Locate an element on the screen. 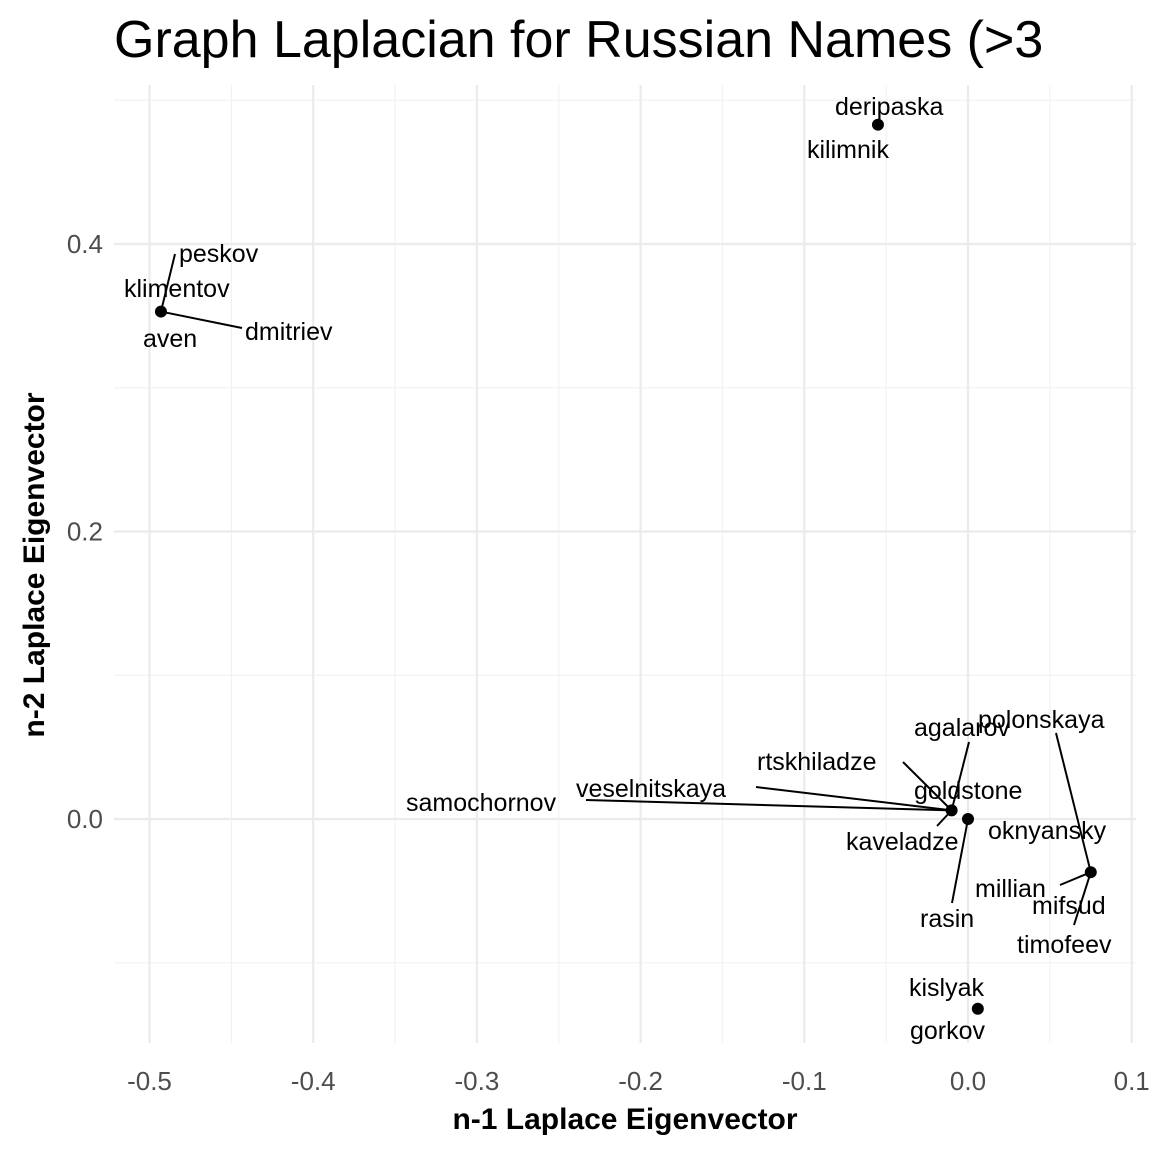 The image size is (1152, 1152). point-label-millian: millian is located at coordinates (1010, 889).